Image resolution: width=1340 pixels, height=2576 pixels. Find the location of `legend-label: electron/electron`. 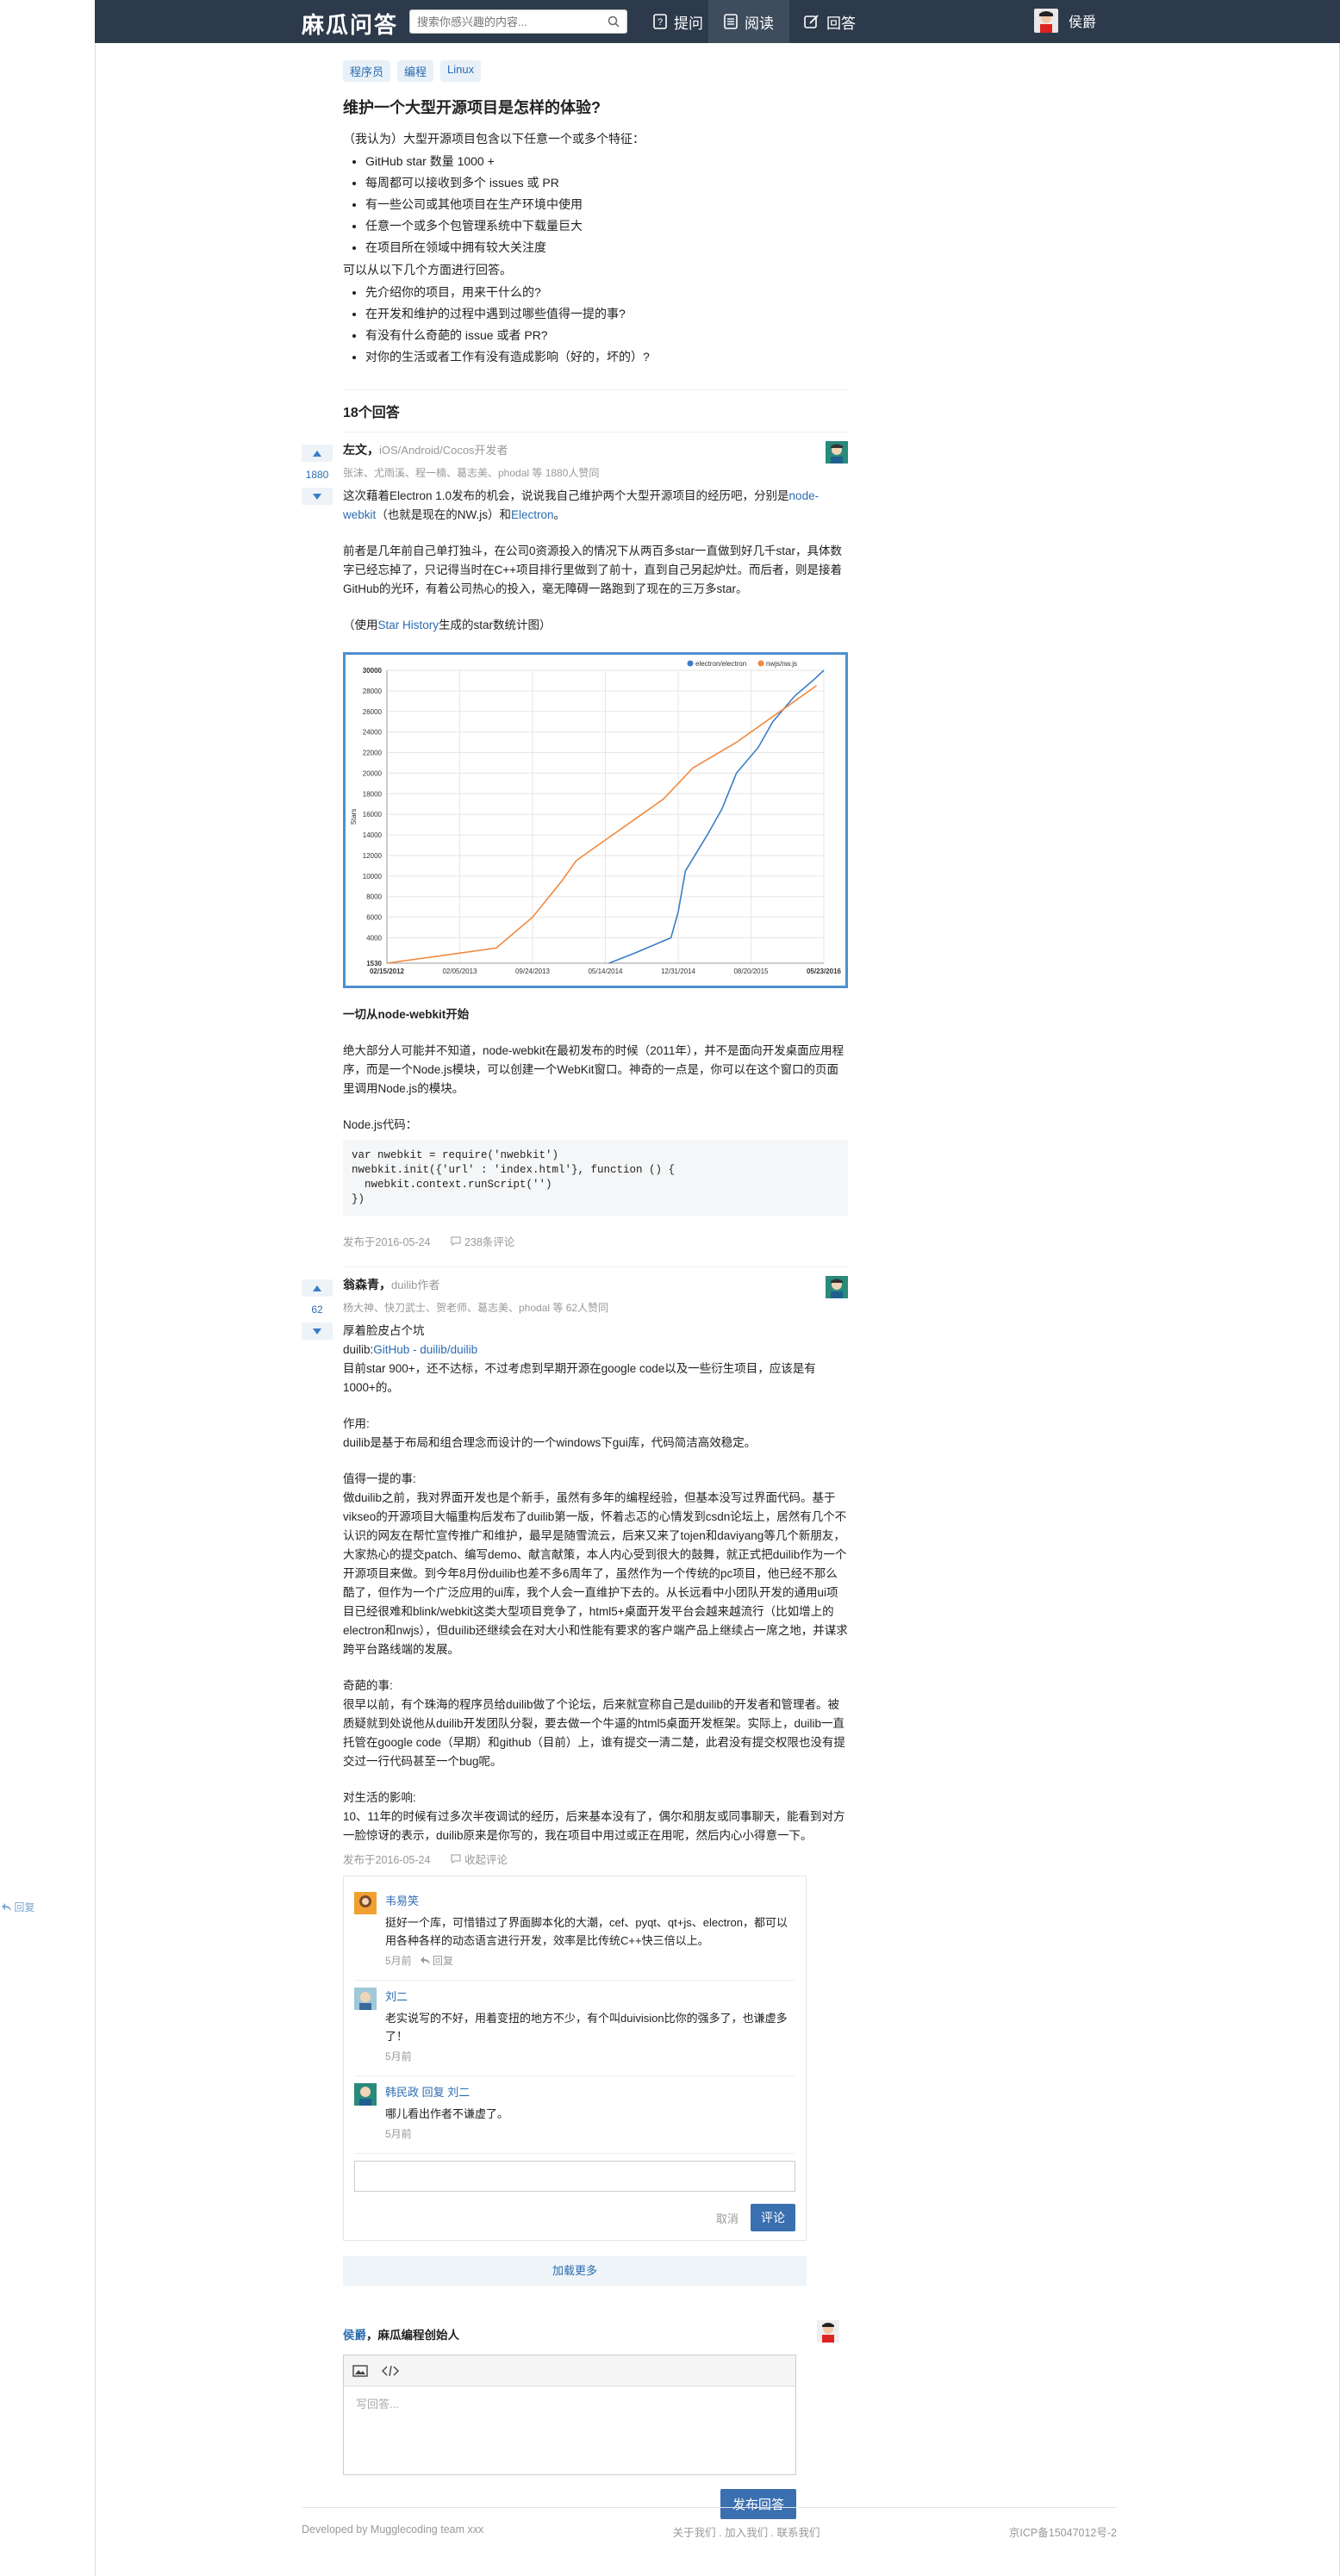

legend-label: electron/electron is located at coordinates (720, 664).